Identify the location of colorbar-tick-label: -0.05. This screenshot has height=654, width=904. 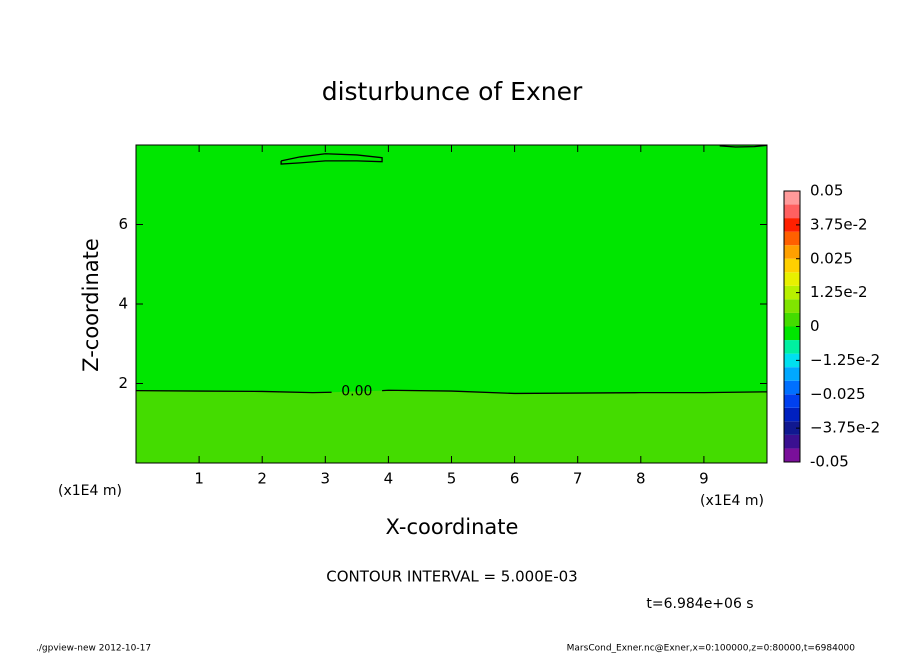
(829, 462).